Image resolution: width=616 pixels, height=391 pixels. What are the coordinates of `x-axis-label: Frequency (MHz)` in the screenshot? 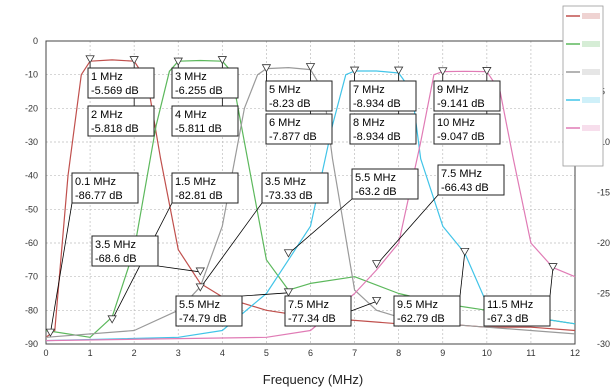 It's located at (313, 379).